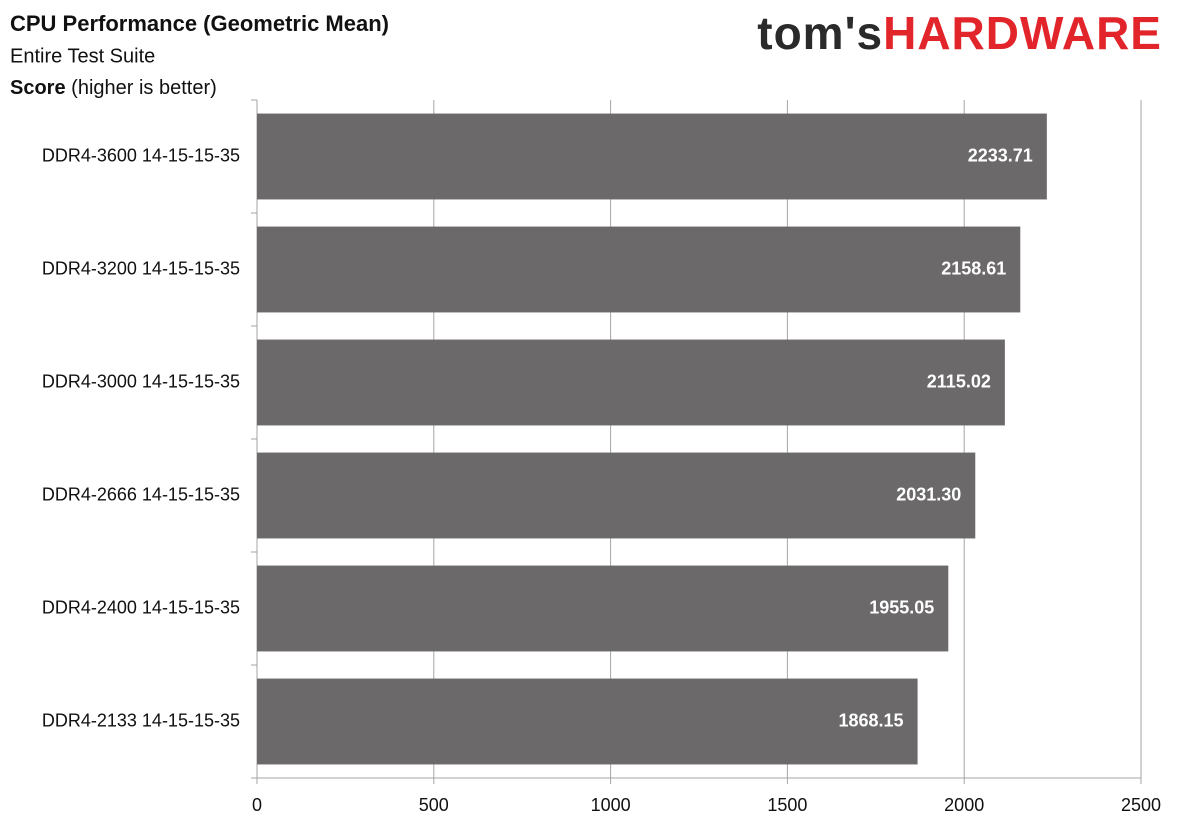  What do you see at coordinates (1000, 155) in the screenshot?
I see `value-label: 2233.71` at bounding box center [1000, 155].